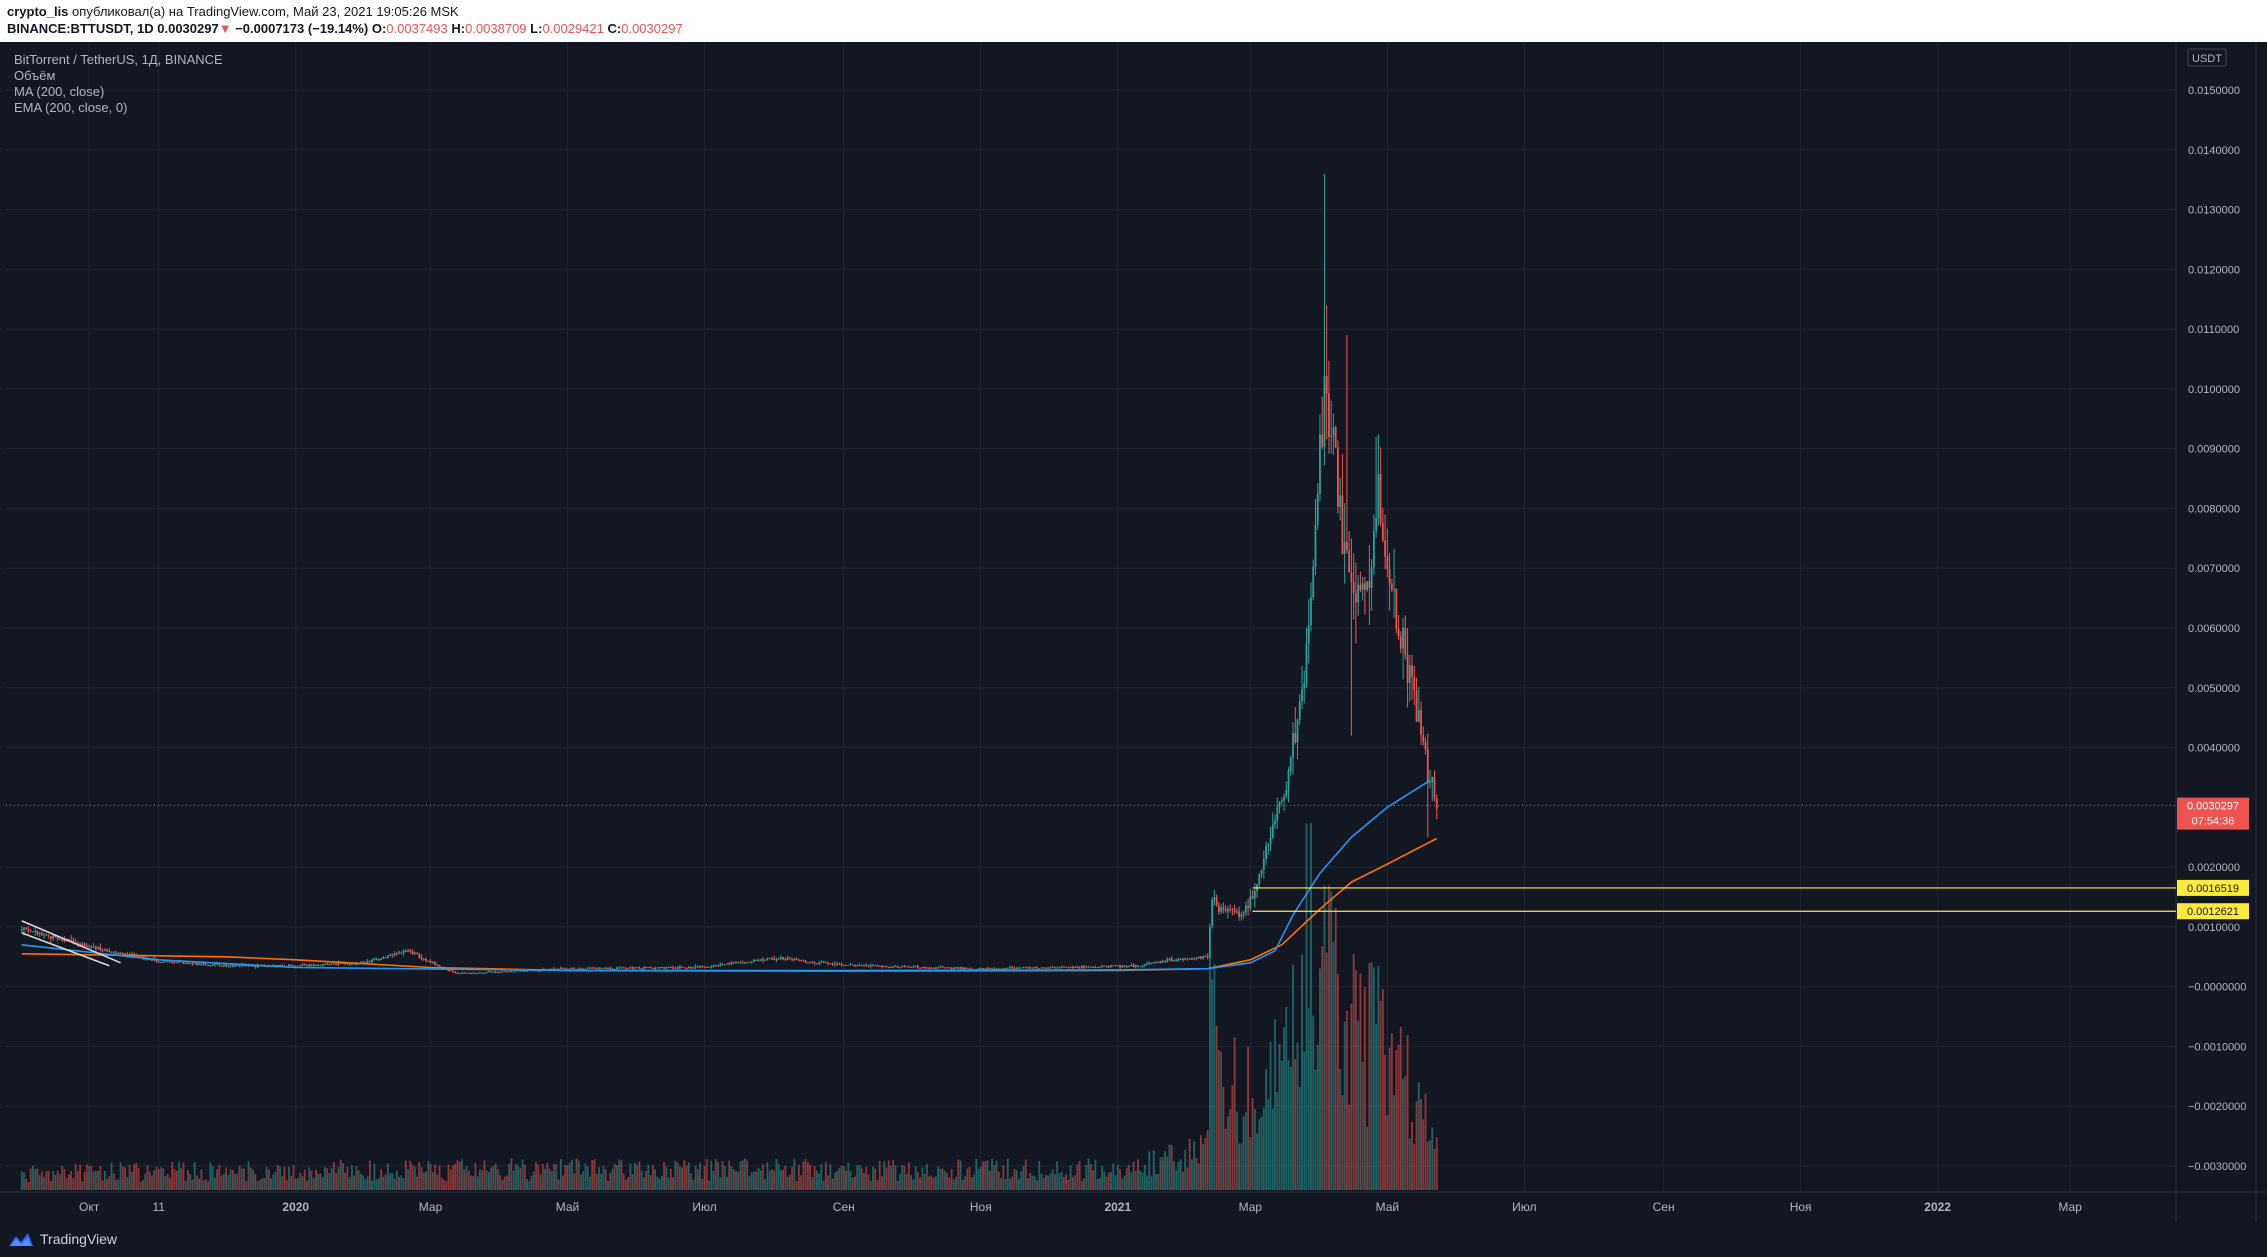 This screenshot has width=2267, height=1257. I want to click on brand: TradingView, so click(62, 1239).